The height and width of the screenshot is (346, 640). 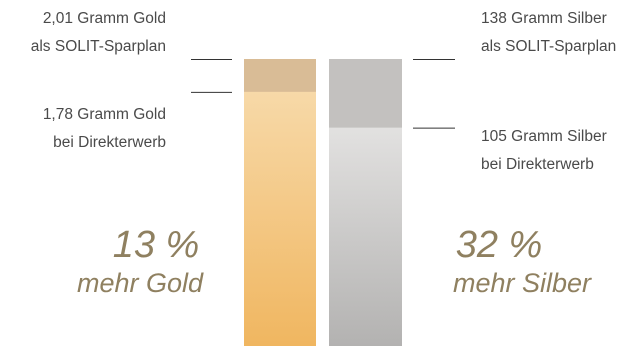 What do you see at coordinates (499, 245) in the screenshot?
I see `silver-percent-value: 32 %` at bounding box center [499, 245].